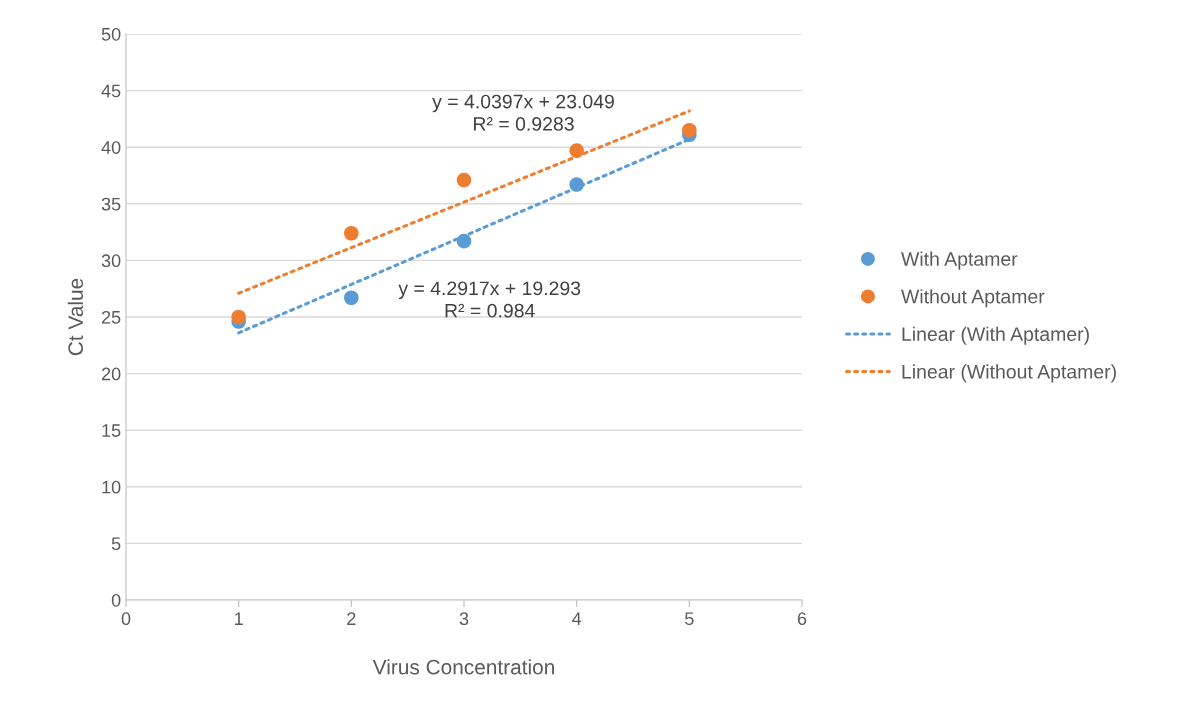 The width and height of the screenshot is (1204, 715). Describe the element at coordinates (689, 619) in the screenshot. I see `x-tick-label: 5` at that location.